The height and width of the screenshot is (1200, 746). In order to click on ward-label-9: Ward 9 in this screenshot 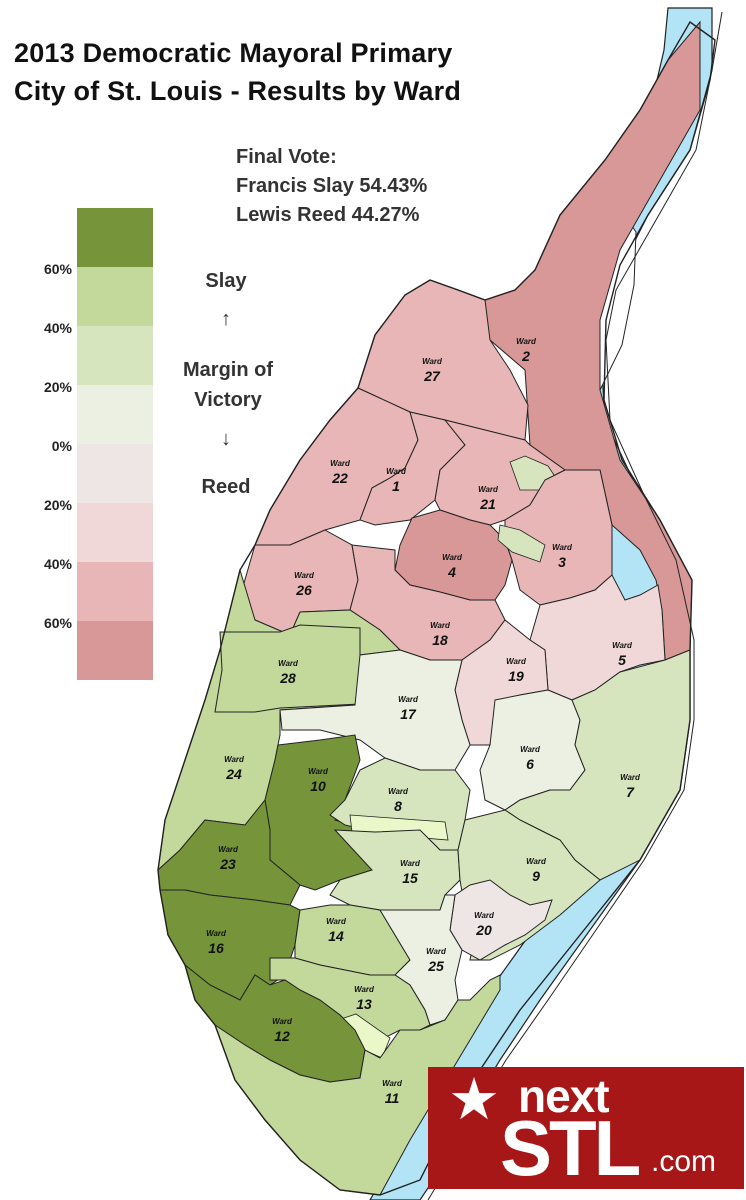, I will do `click(536, 870)`.